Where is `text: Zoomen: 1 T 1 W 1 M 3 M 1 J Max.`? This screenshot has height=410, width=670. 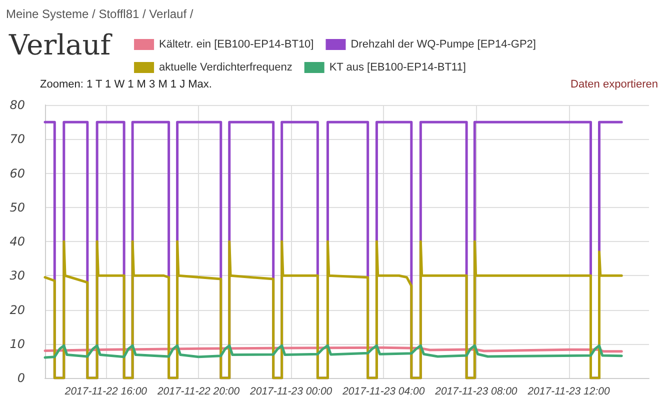 text: Zoomen: 1 T 1 W 1 M 3 M 1 J Max. is located at coordinates (126, 84).